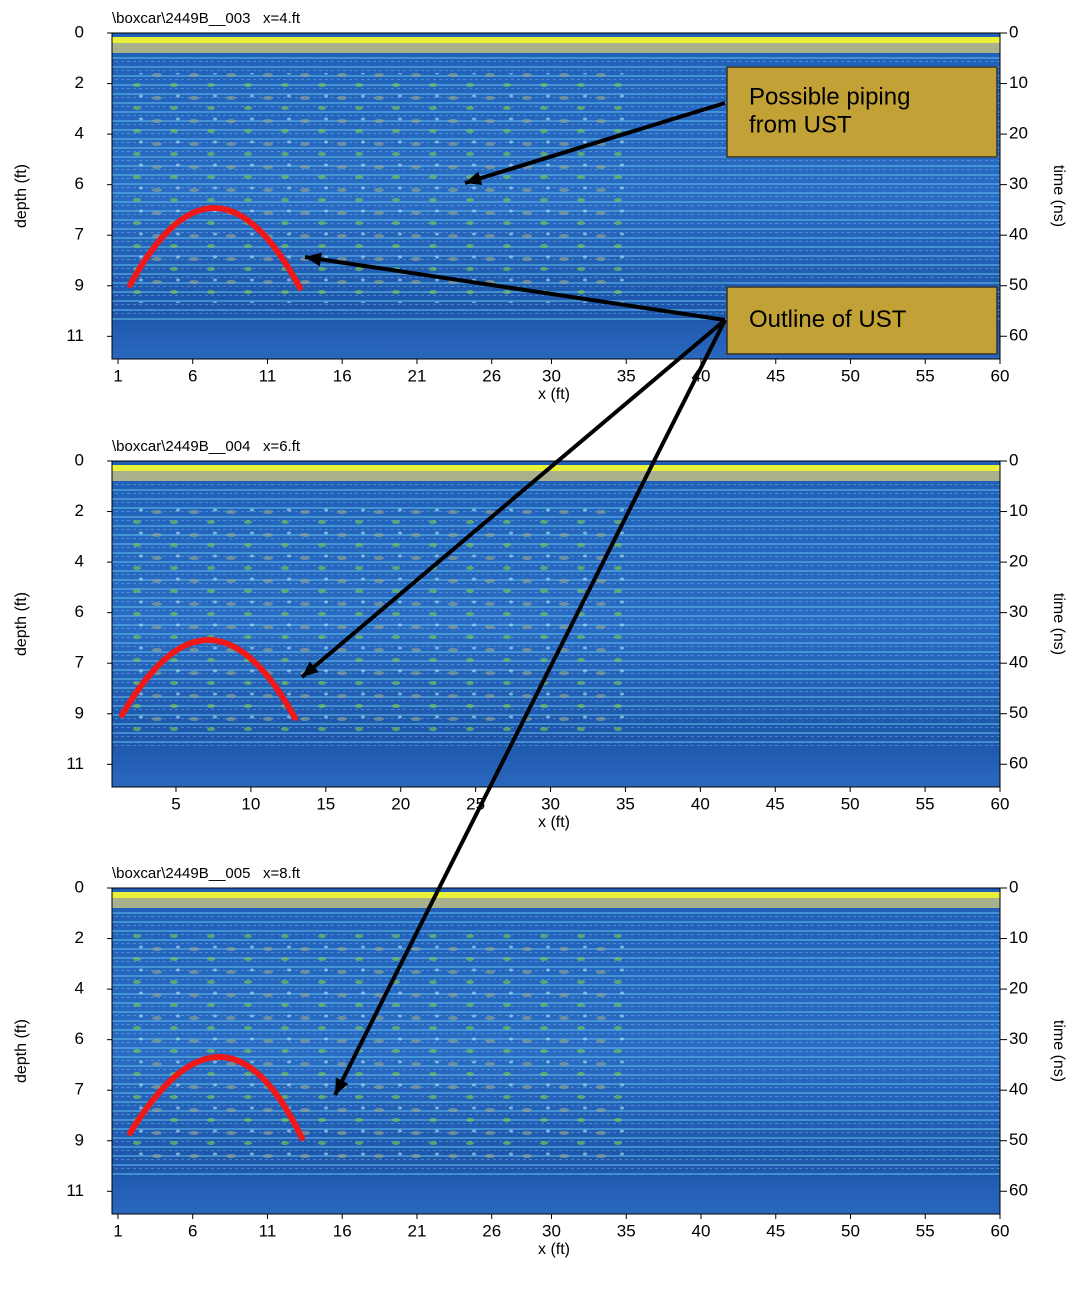  Describe the element at coordinates (828, 319) in the screenshot. I see `annotation-text: Outline of UST` at that location.